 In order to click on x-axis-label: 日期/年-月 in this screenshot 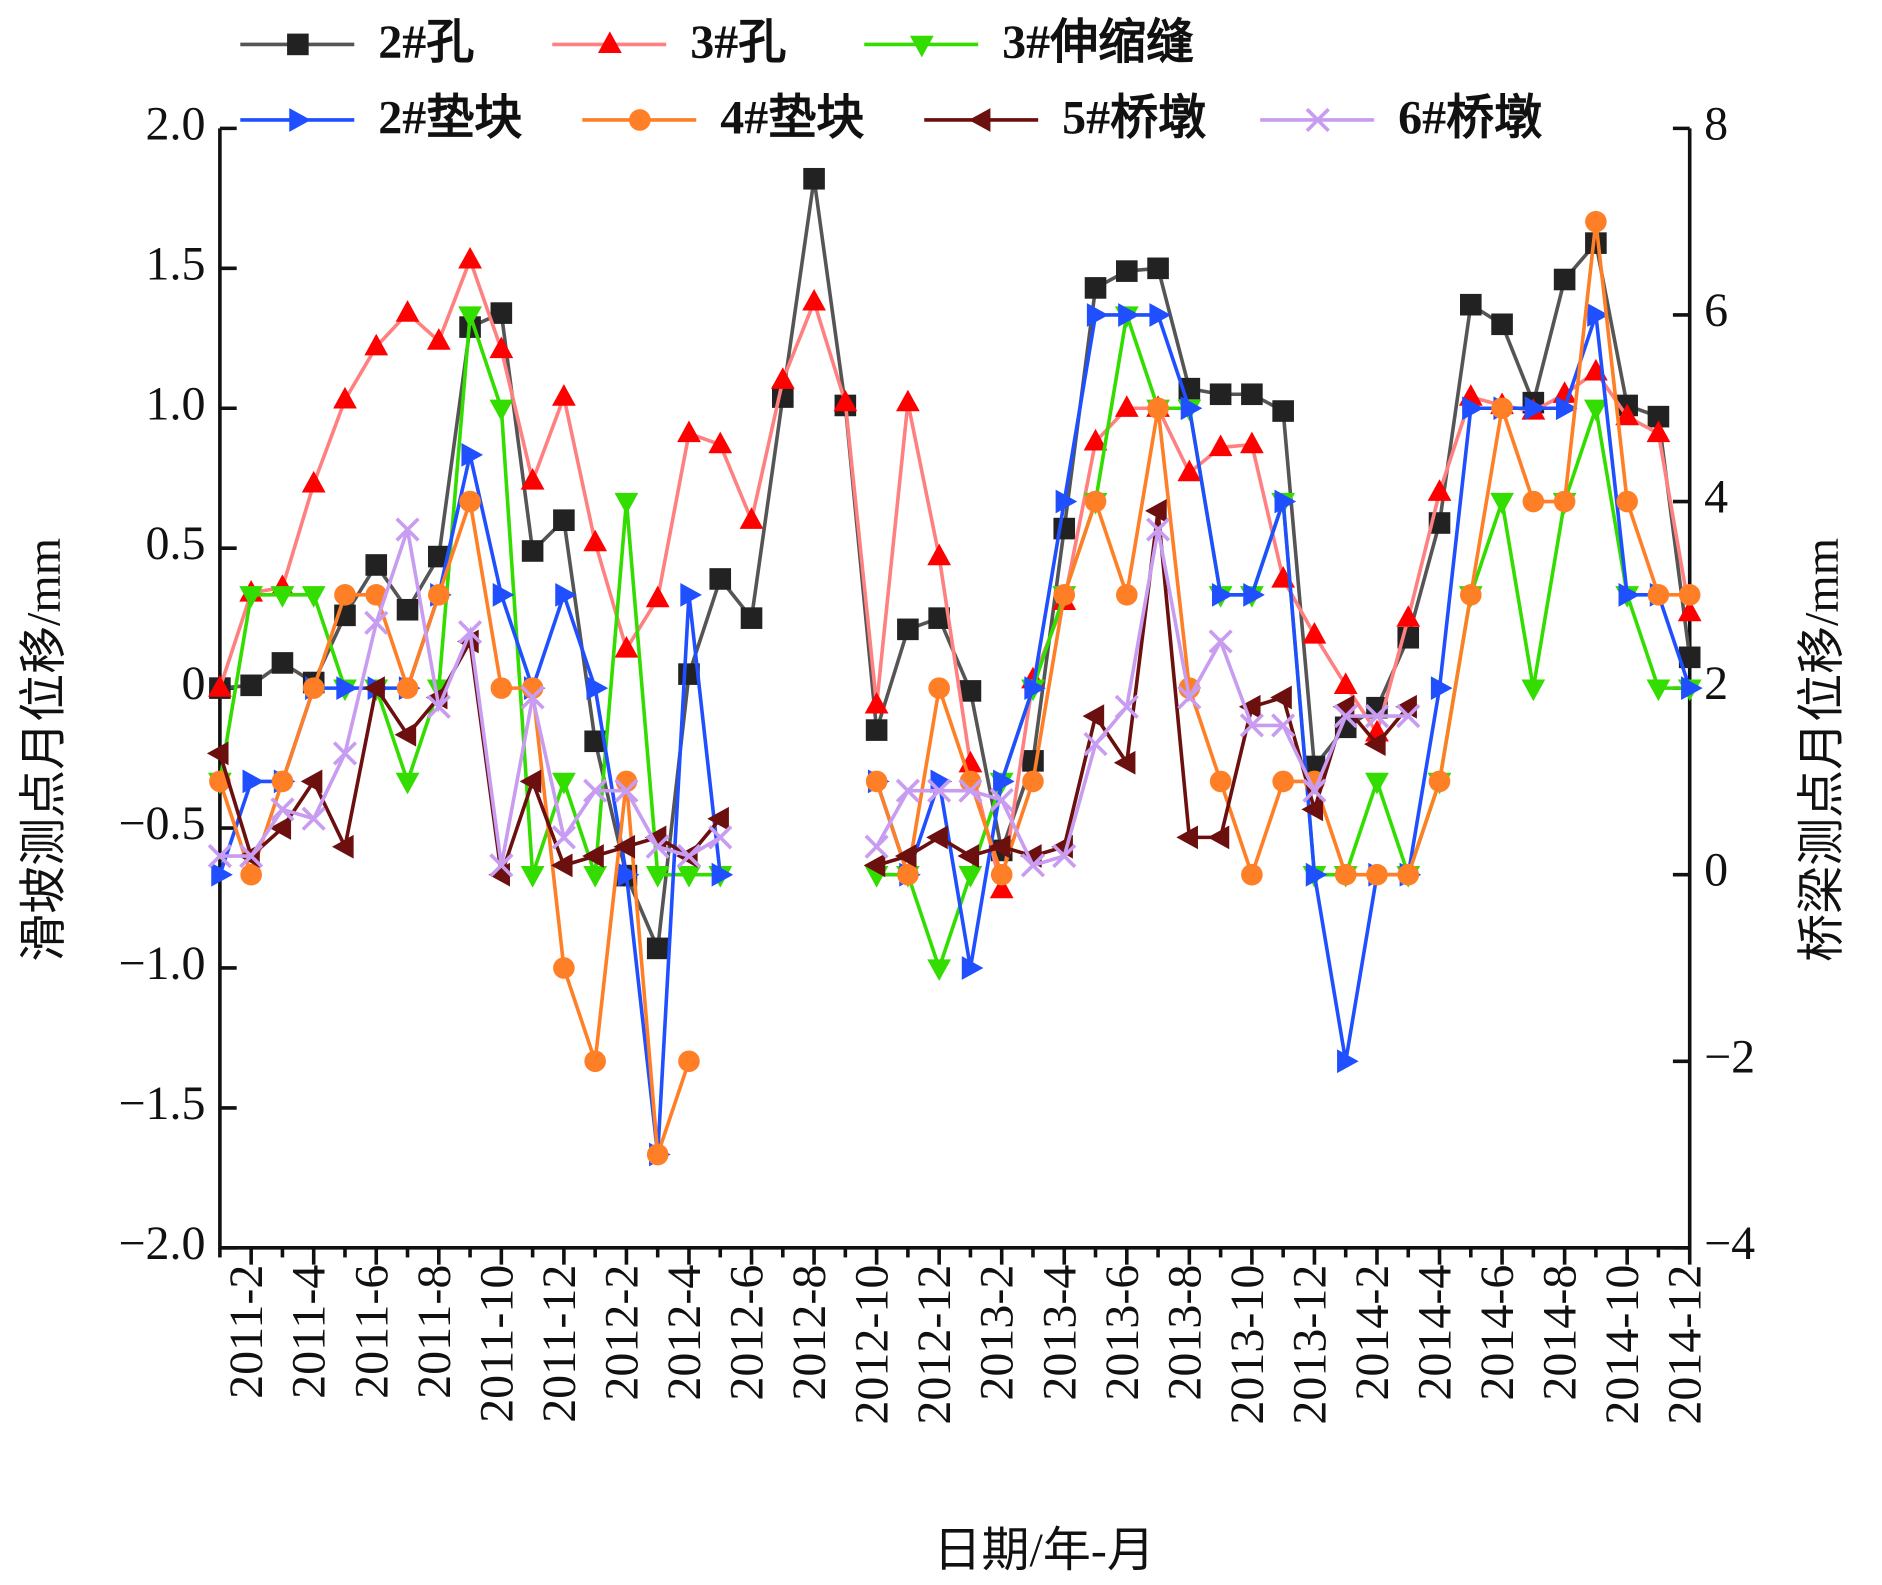, I will do `click(1044, 1550)`.